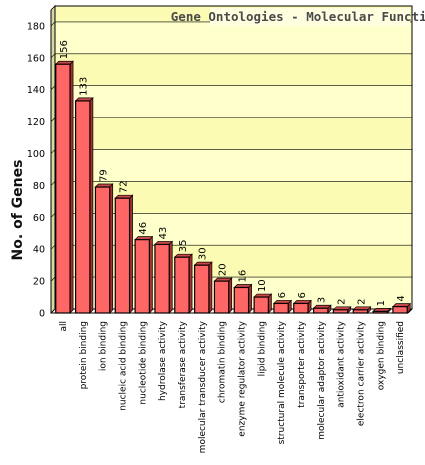 Image resolution: width=425 pixels, height=465 pixels. I want to click on bar-value-label: 156, so click(64, 49).